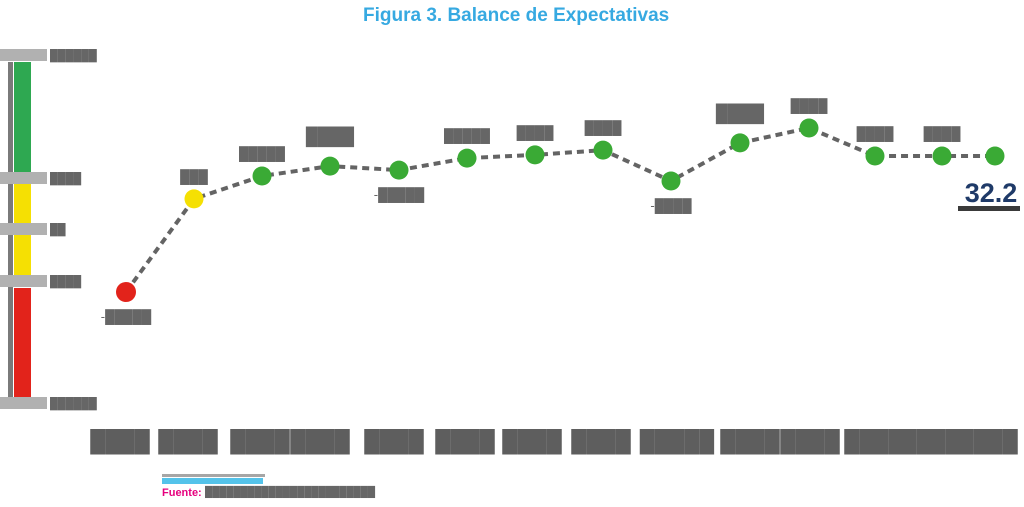  What do you see at coordinates (290, 492) in the screenshot?
I see `source-detail-redacted: ████████████████████████` at bounding box center [290, 492].